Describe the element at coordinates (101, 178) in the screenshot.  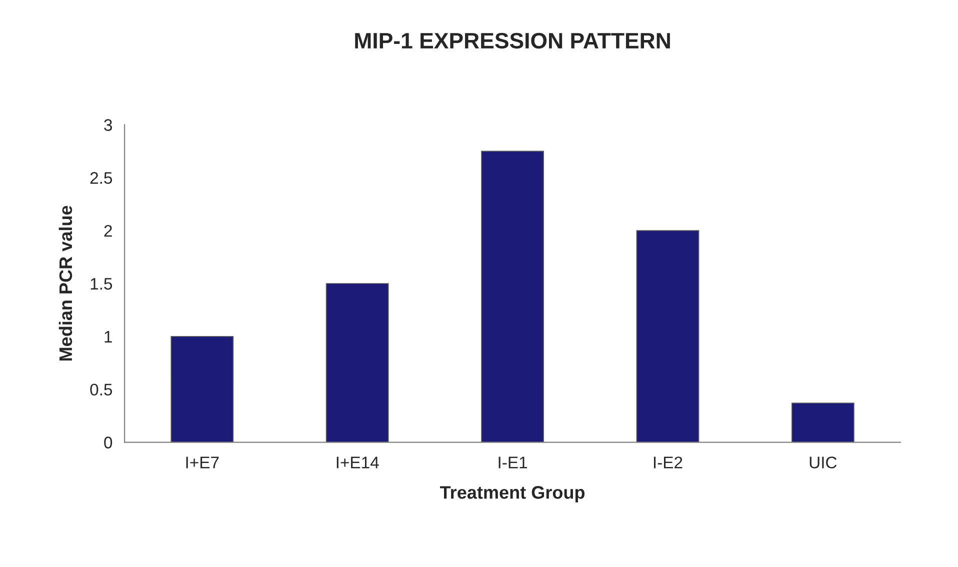
I see `y-tick-label: 2.5` at that location.